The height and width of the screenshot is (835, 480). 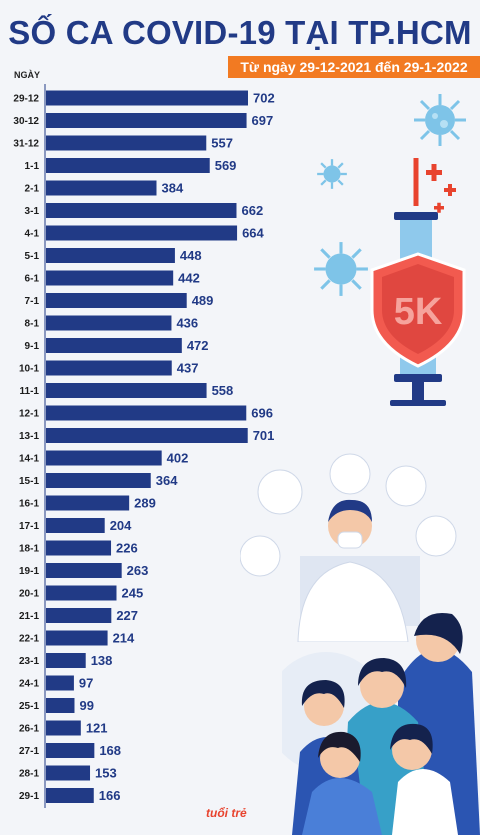 I want to click on data-label: 557, so click(x=222, y=143).